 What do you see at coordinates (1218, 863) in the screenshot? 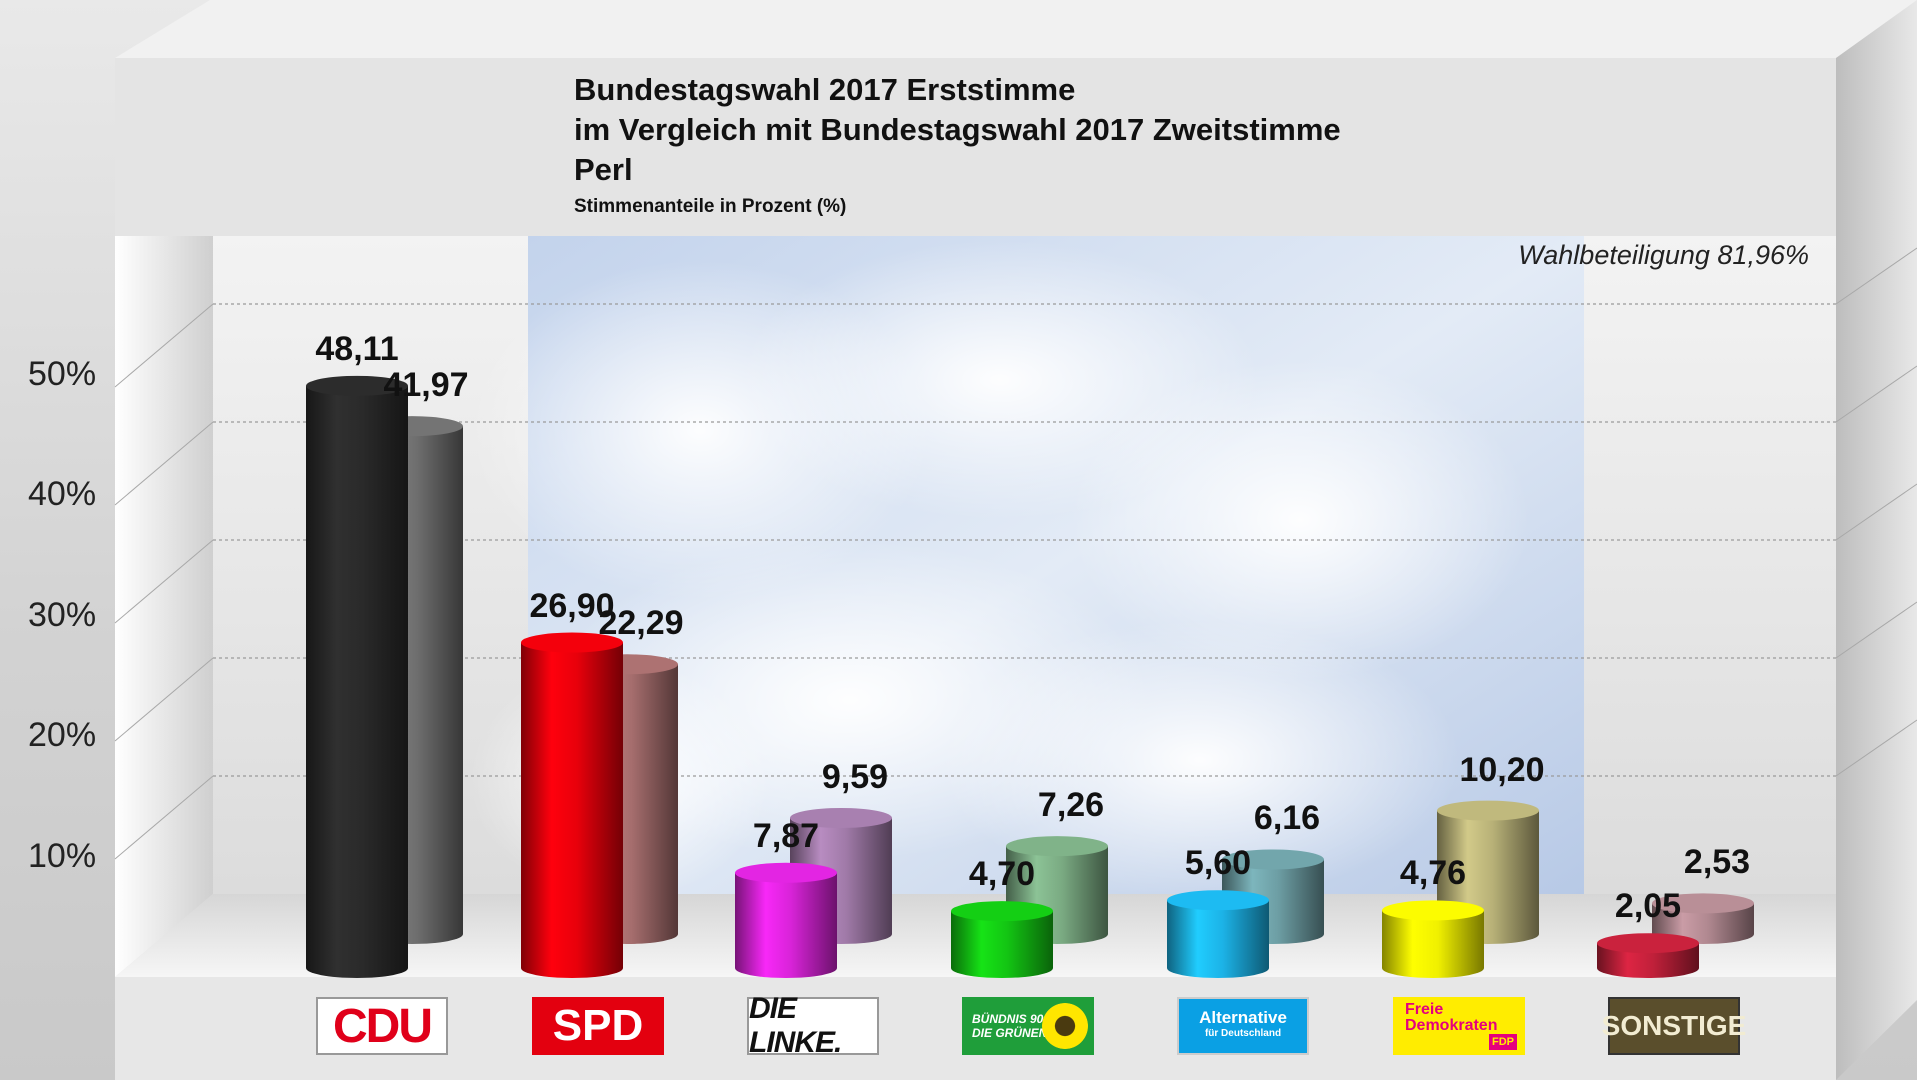
I see `value-label-erst: 5,60` at bounding box center [1218, 863].